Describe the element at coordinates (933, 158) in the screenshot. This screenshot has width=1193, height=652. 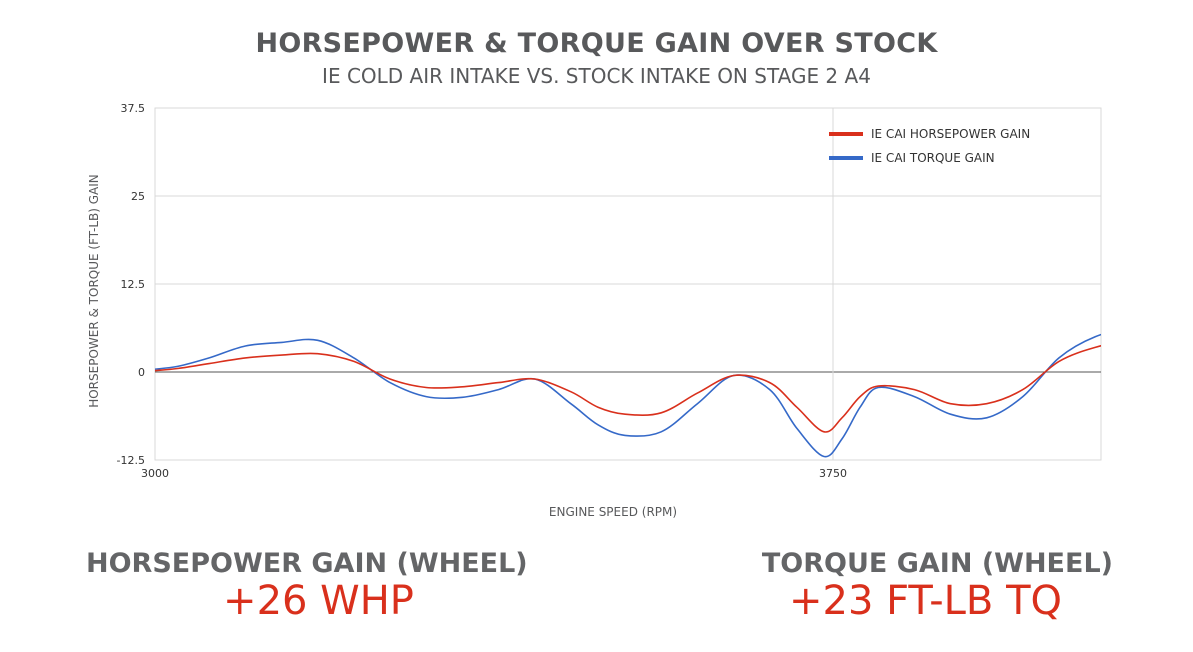
I see `legend-entry: IE CAI TORQUE GAIN` at that location.